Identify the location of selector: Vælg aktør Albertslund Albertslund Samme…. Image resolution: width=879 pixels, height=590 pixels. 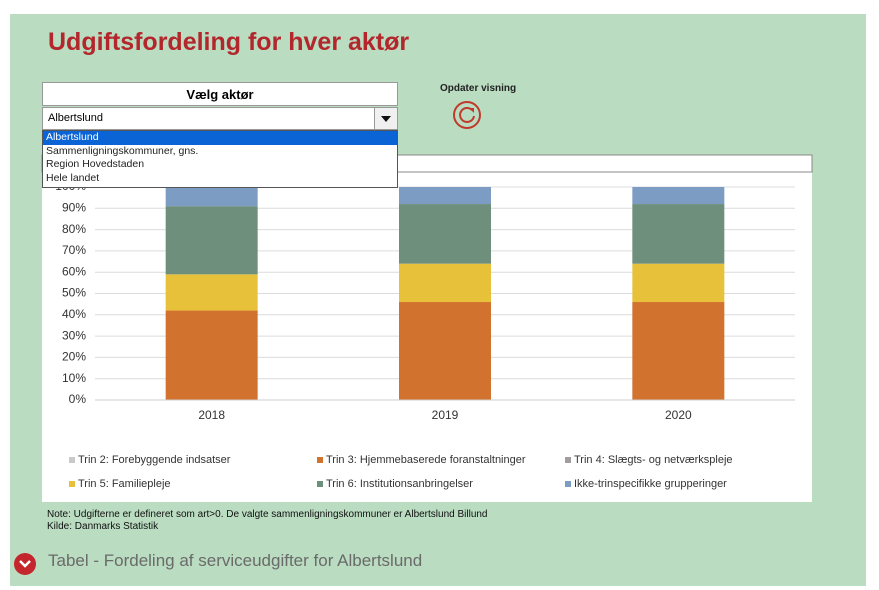
(220, 135).